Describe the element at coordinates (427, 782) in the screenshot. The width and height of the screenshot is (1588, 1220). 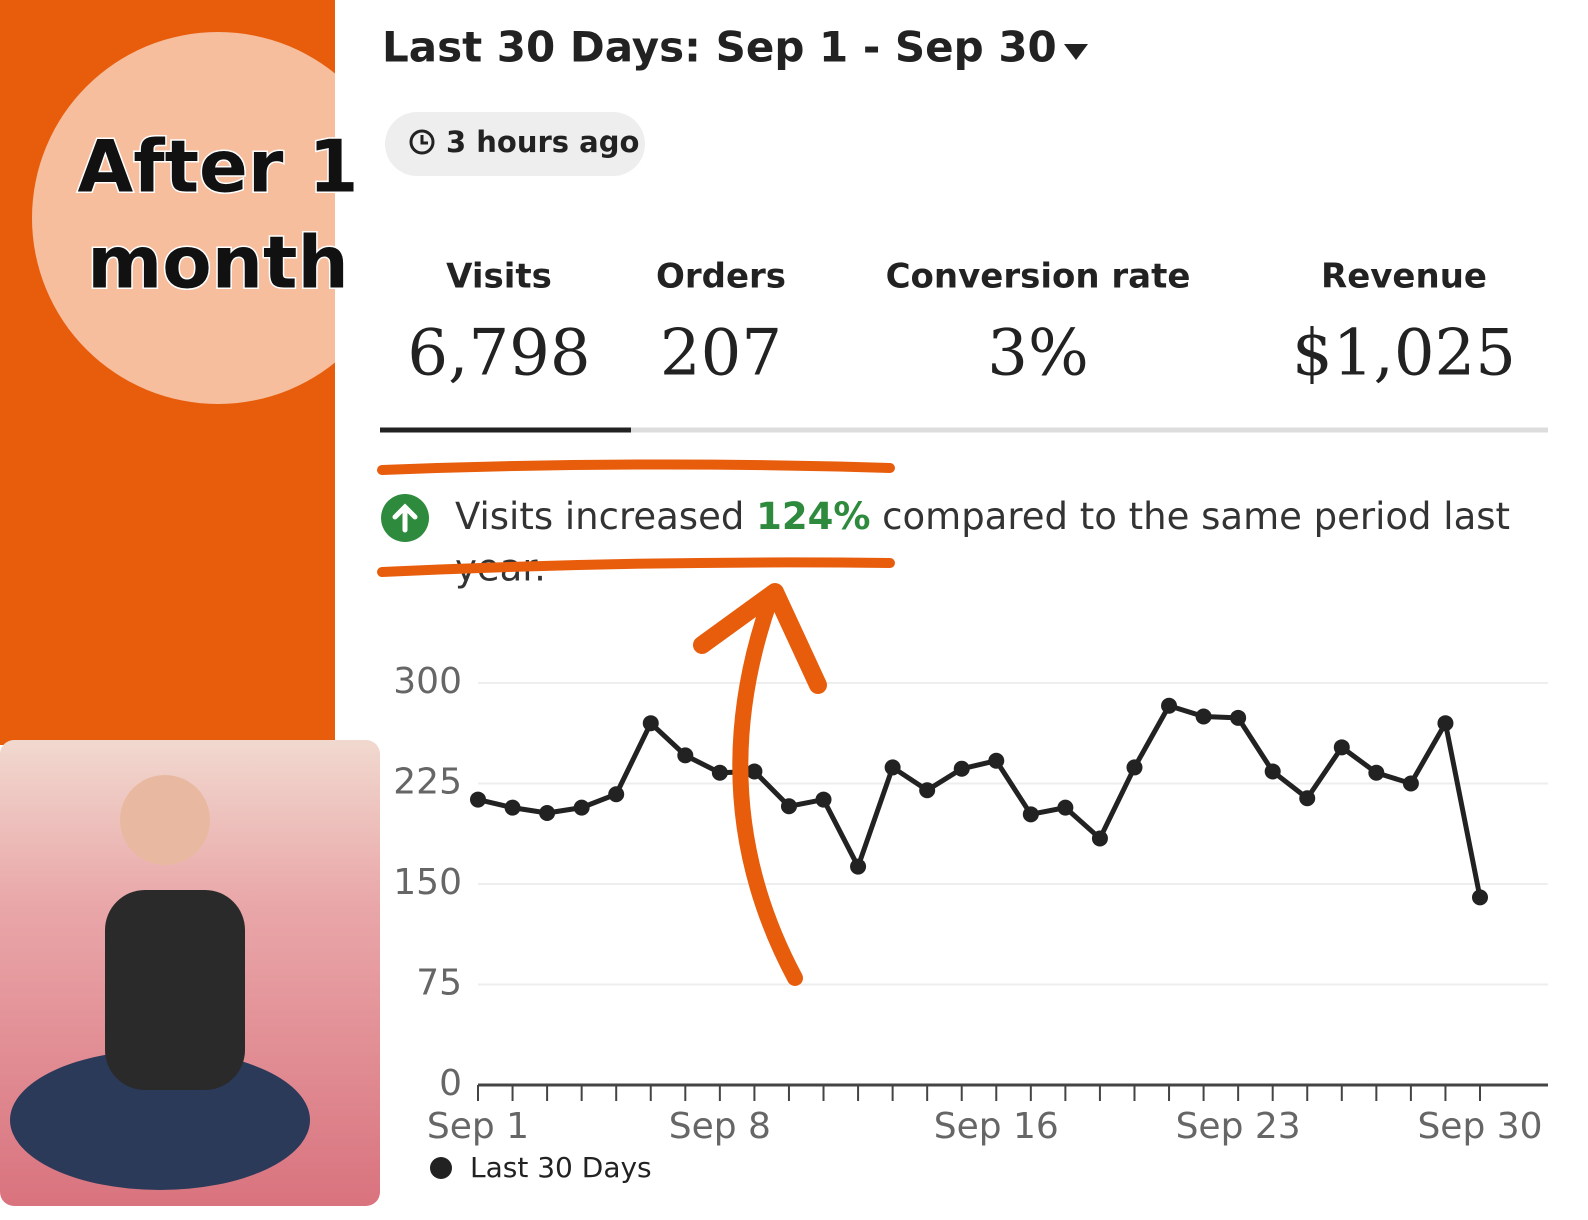
I see `y-tick-label: 225` at that location.